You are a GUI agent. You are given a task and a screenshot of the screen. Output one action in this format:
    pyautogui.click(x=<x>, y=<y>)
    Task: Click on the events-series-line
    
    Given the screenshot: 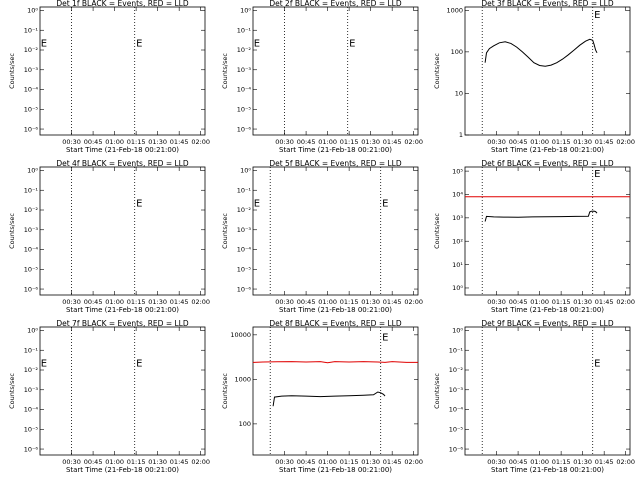 What is the action you would take?
    pyautogui.click(x=541, y=216)
    